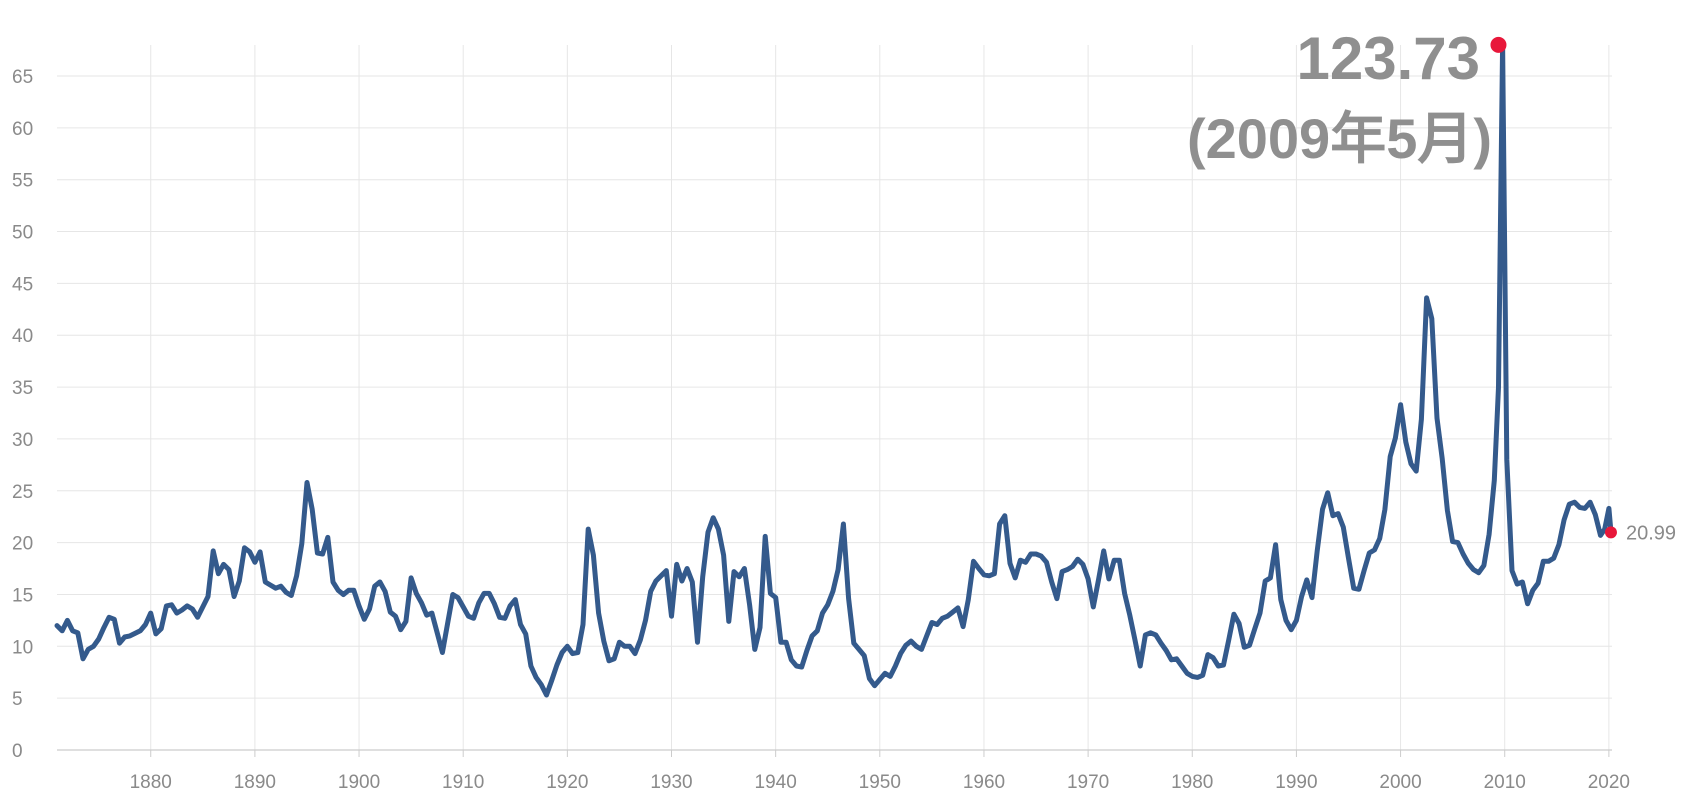 This screenshot has width=1708, height=800. What do you see at coordinates (984, 782) in the screenshot?
I see `x-tick-label: 1960` at bounding box center [984, 782].